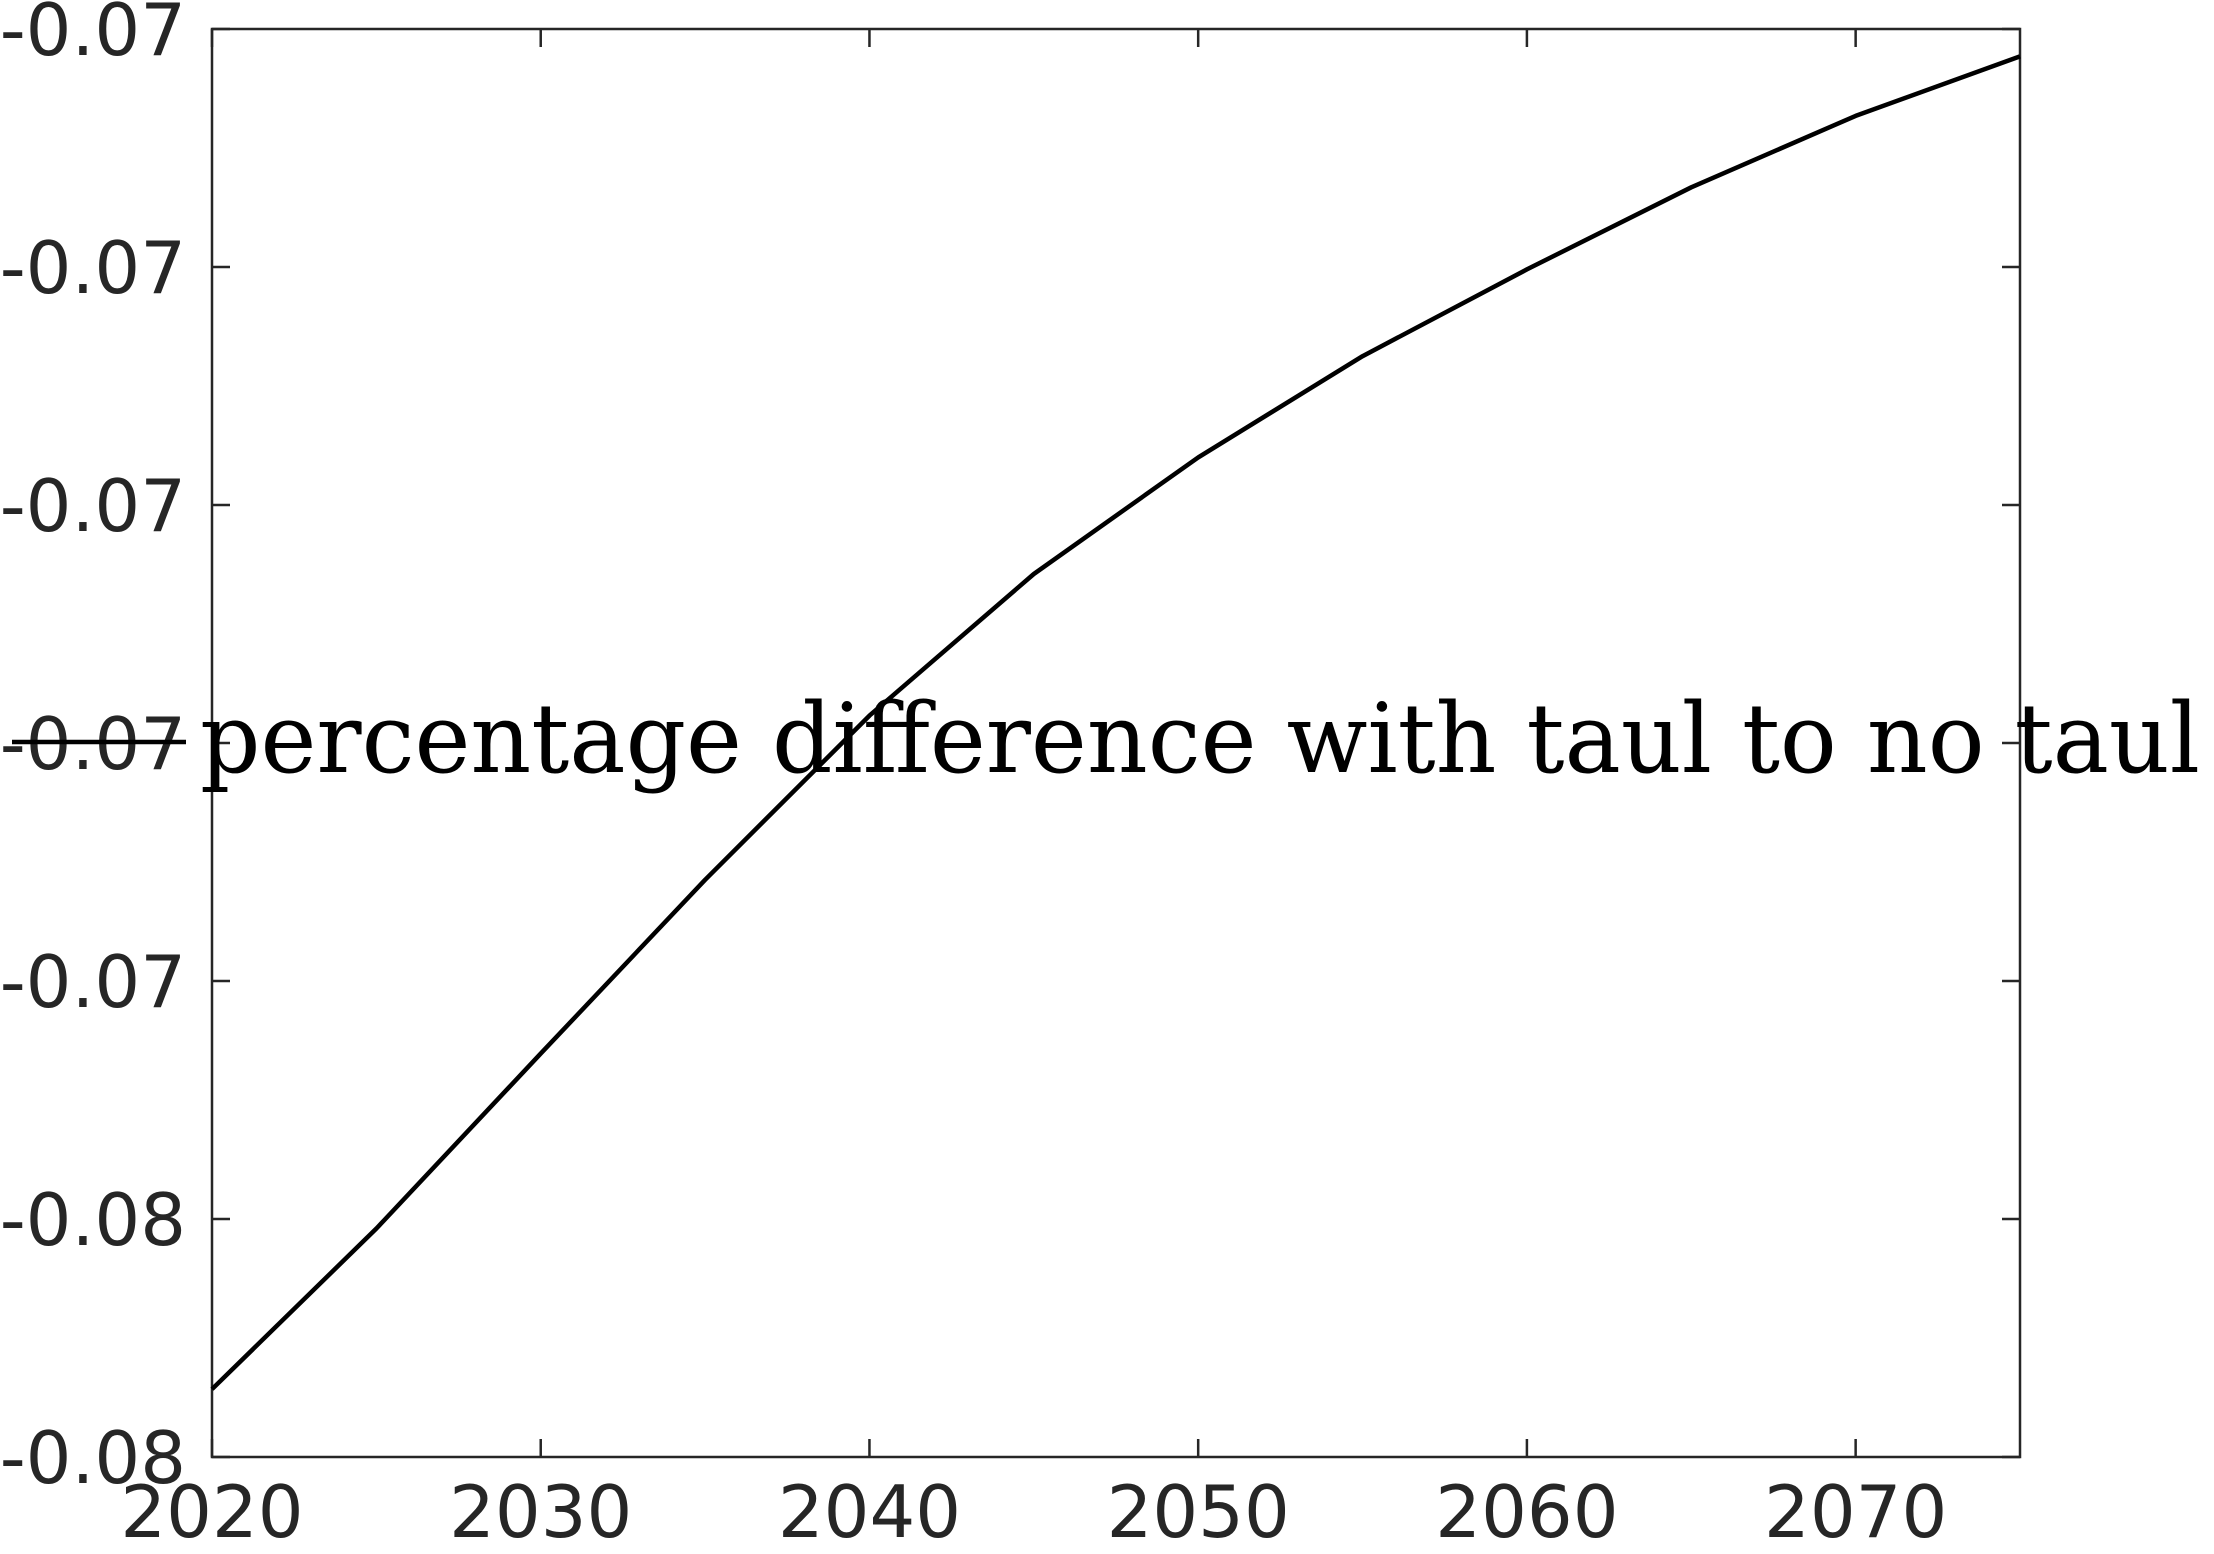 The image size is (2214, 1554). Describe the element at coordinates (869, 1512) in the screenshot. I see `x-tick-label: 2040` at that location.